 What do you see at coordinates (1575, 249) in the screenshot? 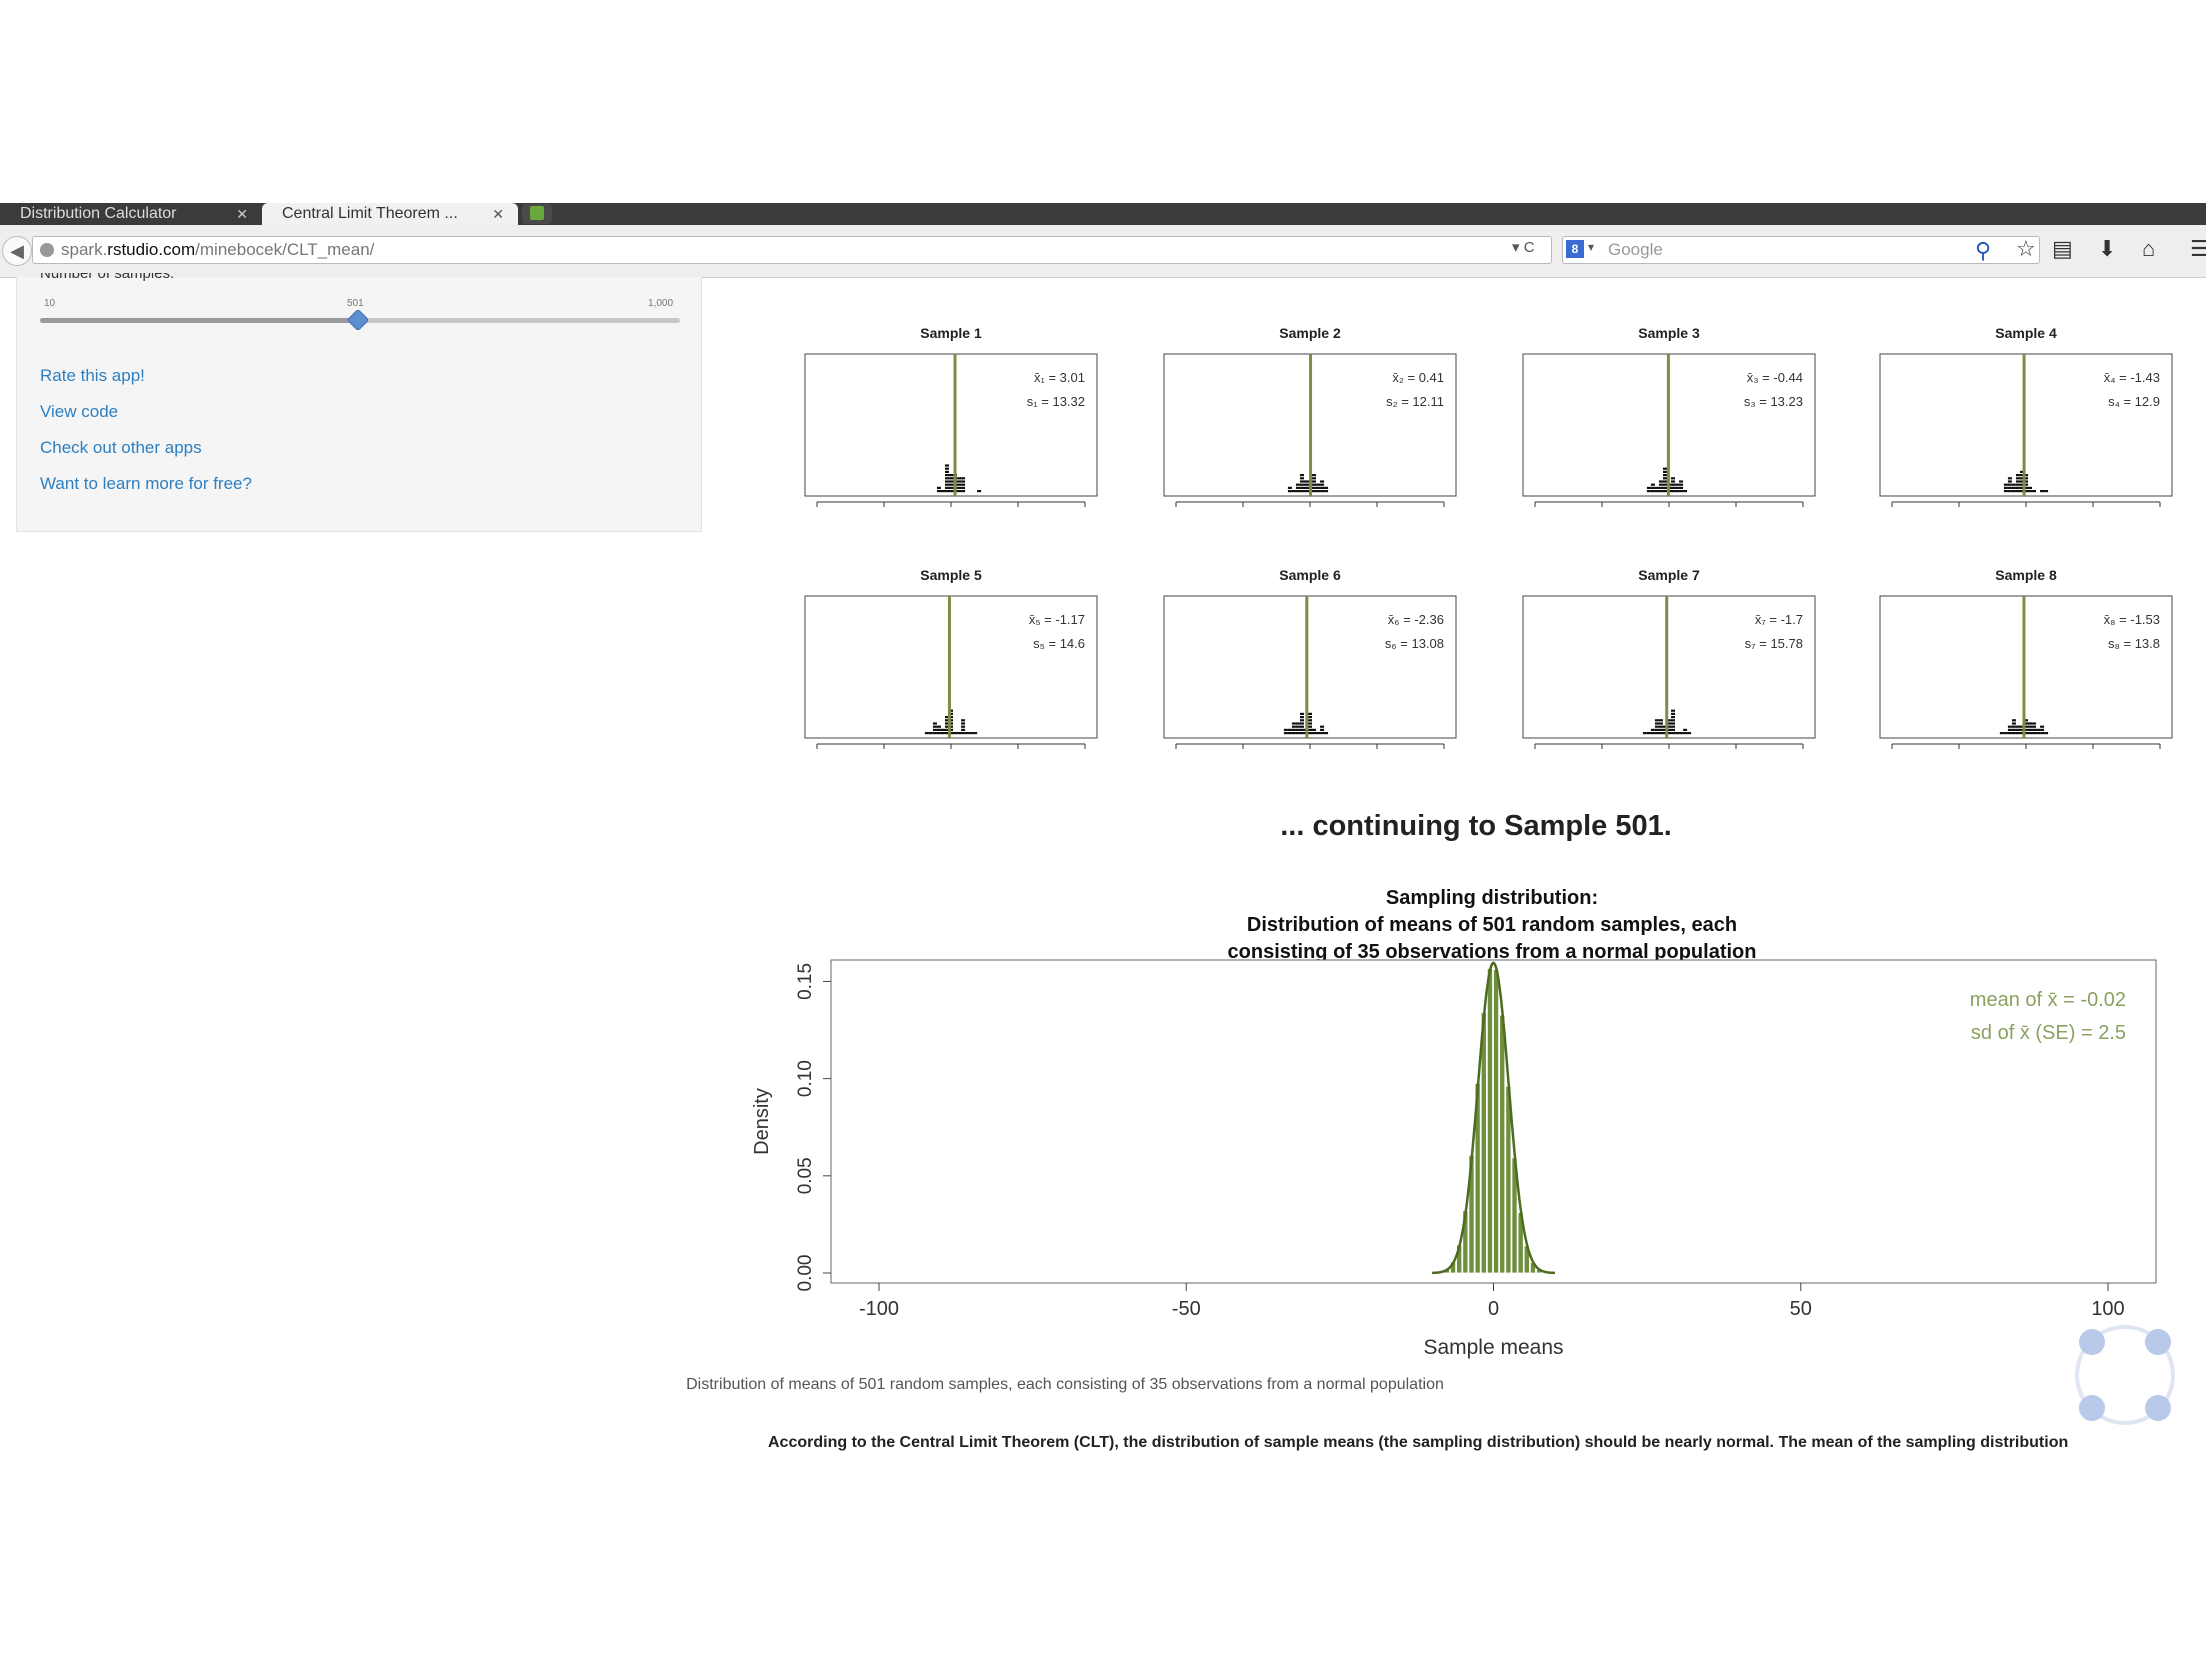
I see `search-engine-icon: 8` at bounding box center [1575, 249].